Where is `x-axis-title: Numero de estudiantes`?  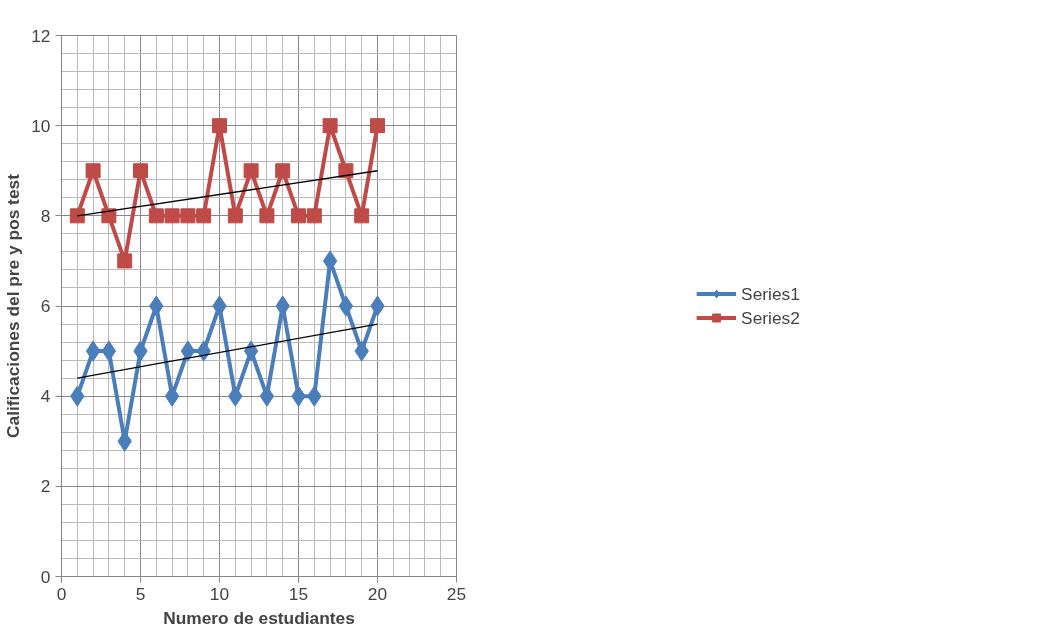
x-axis-title: Numero de estudiantes is located at coordinates (259, 617).